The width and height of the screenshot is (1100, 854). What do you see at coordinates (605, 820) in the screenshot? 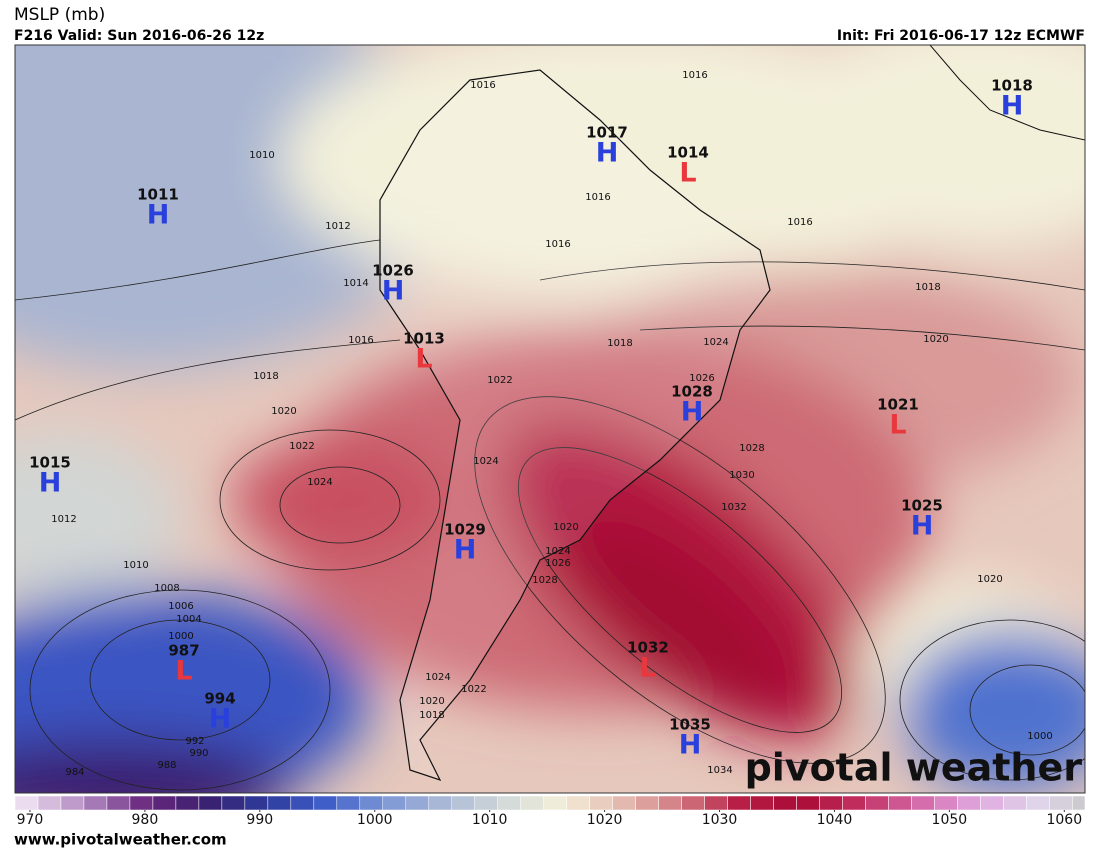
I see `colorbar-tick-label: 1020` at bounding box center [605, 820].